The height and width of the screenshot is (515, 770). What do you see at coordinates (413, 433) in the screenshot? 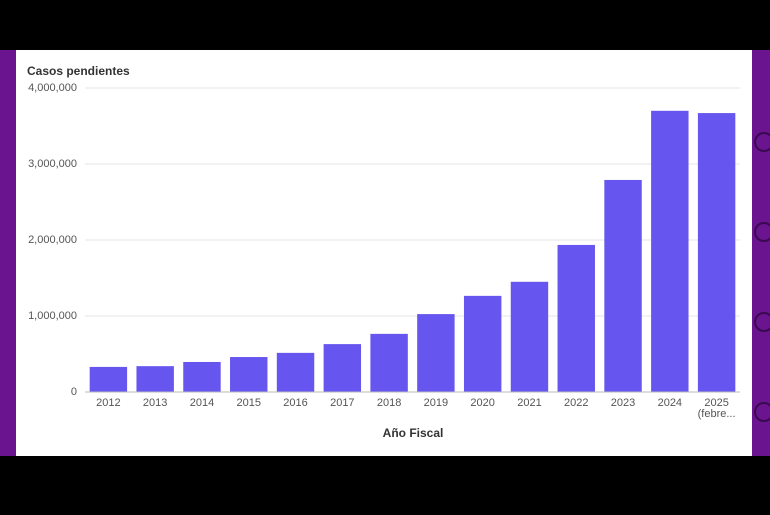
I see `x-axis-title: Año Fiscal` at bounding box center [413, 433].